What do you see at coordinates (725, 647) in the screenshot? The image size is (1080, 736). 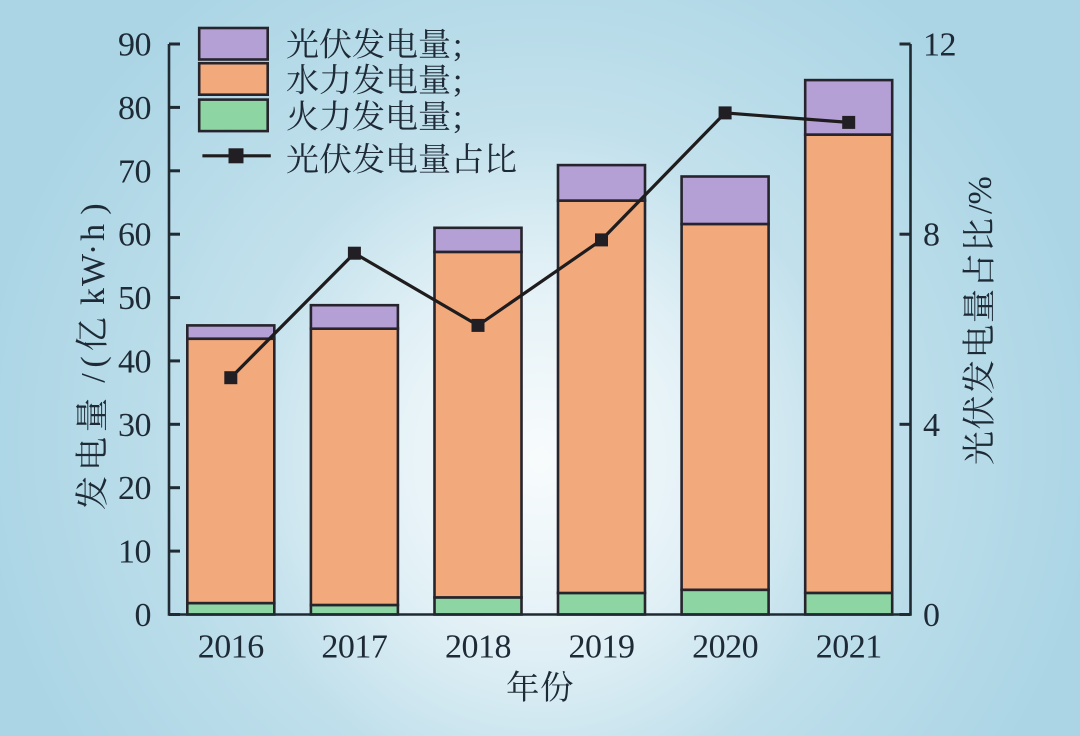 I see `svg-text: 2020` at bounding box center [725, 647].